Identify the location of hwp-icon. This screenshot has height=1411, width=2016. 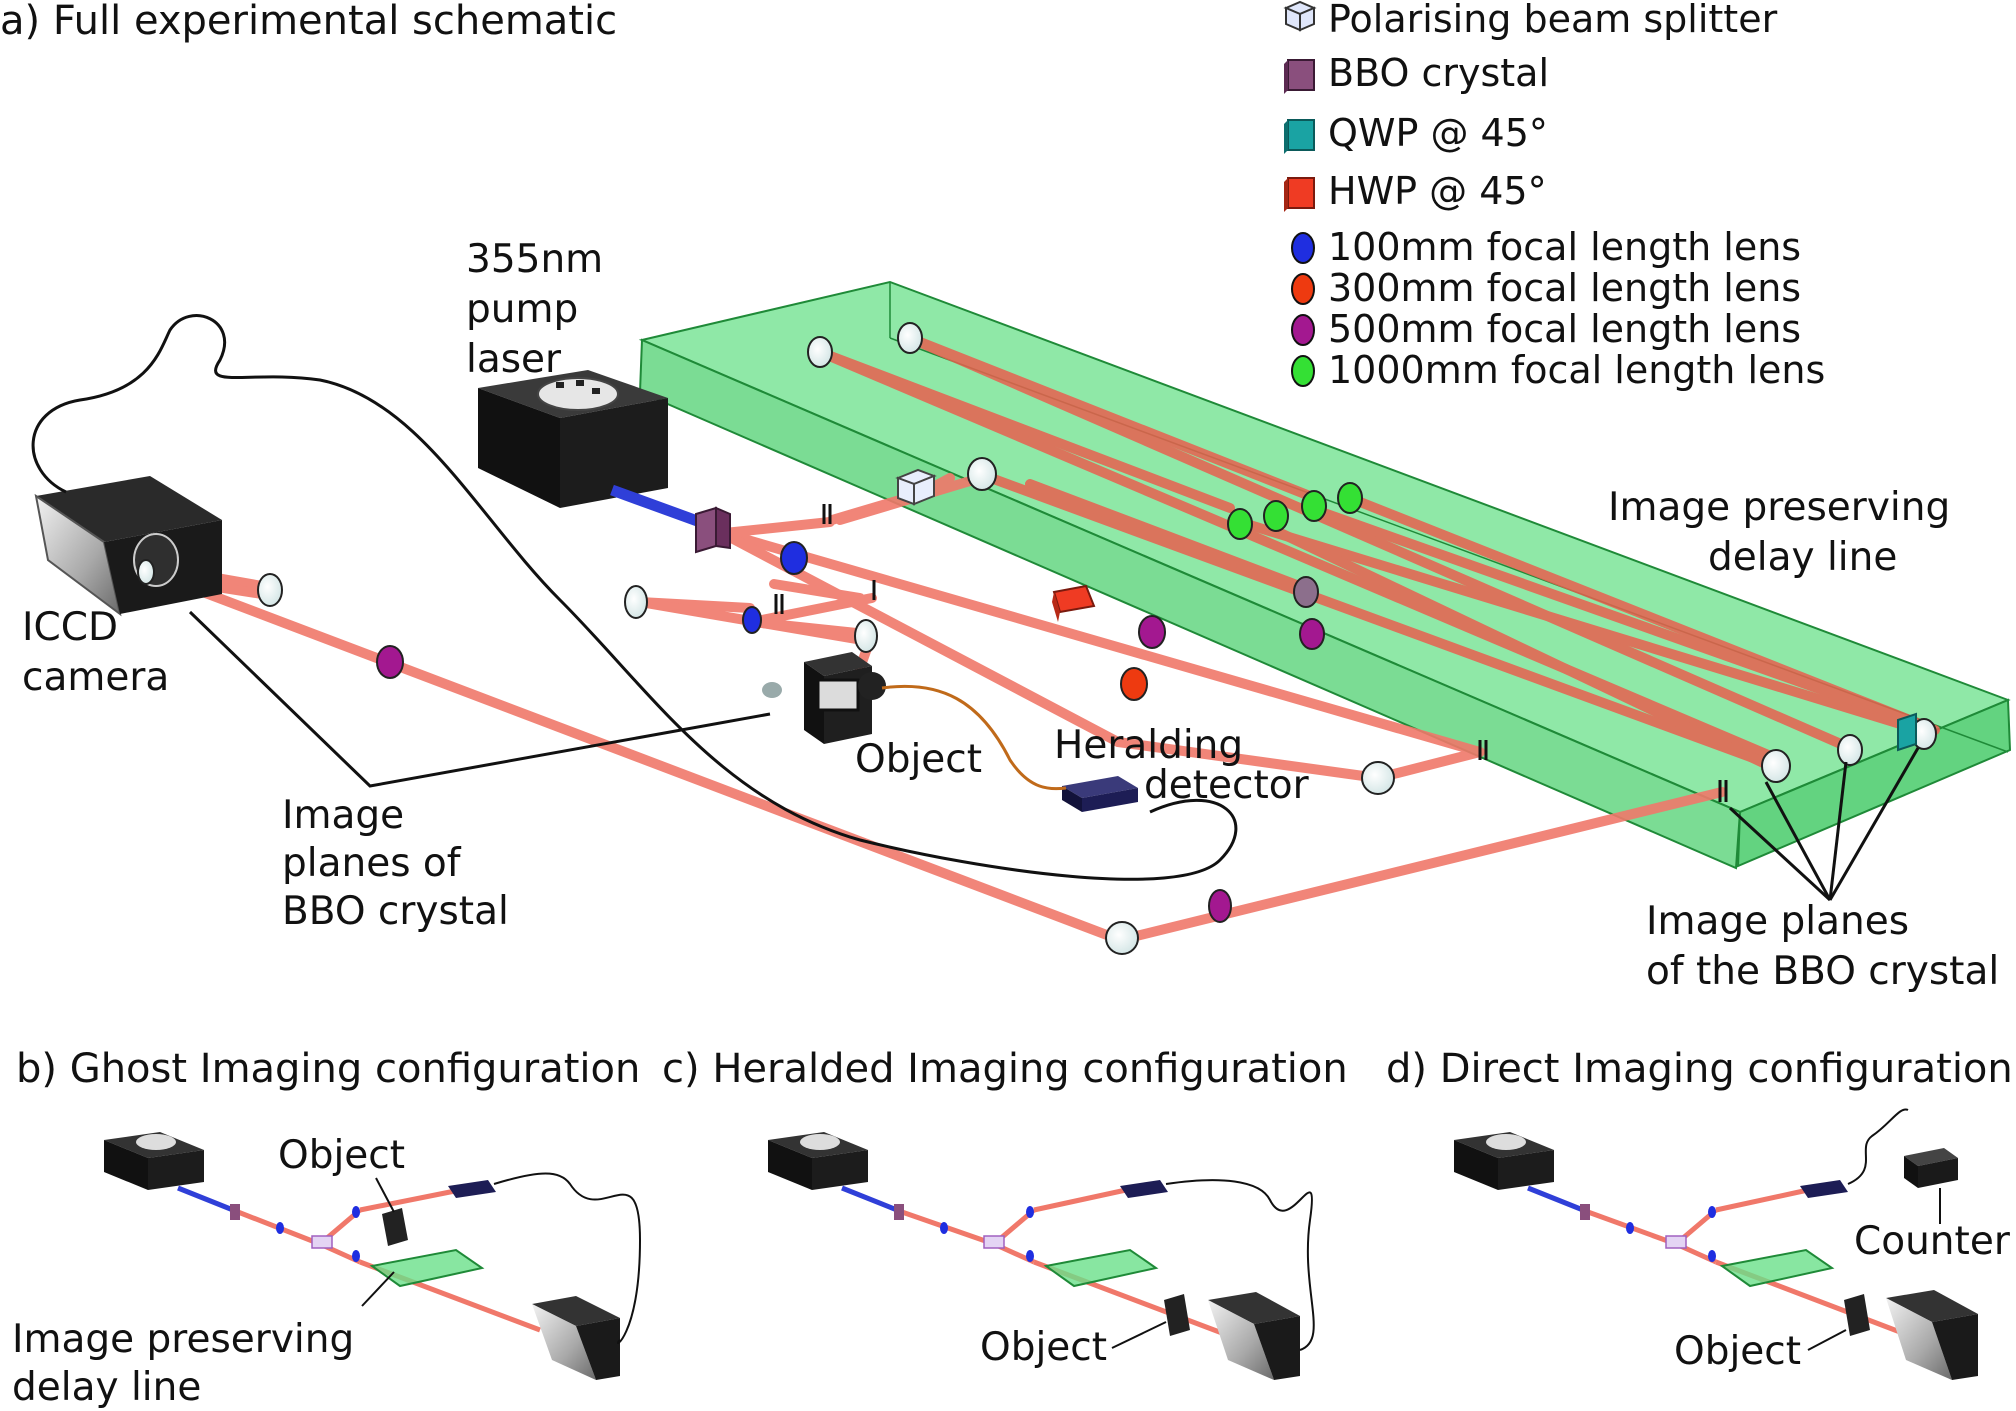
(1299, 194).